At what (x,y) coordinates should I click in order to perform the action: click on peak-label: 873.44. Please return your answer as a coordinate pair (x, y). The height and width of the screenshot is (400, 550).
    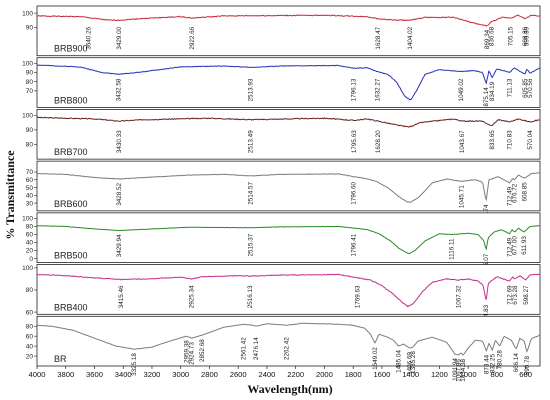
    Looking at the image, I should click on (486, 364).